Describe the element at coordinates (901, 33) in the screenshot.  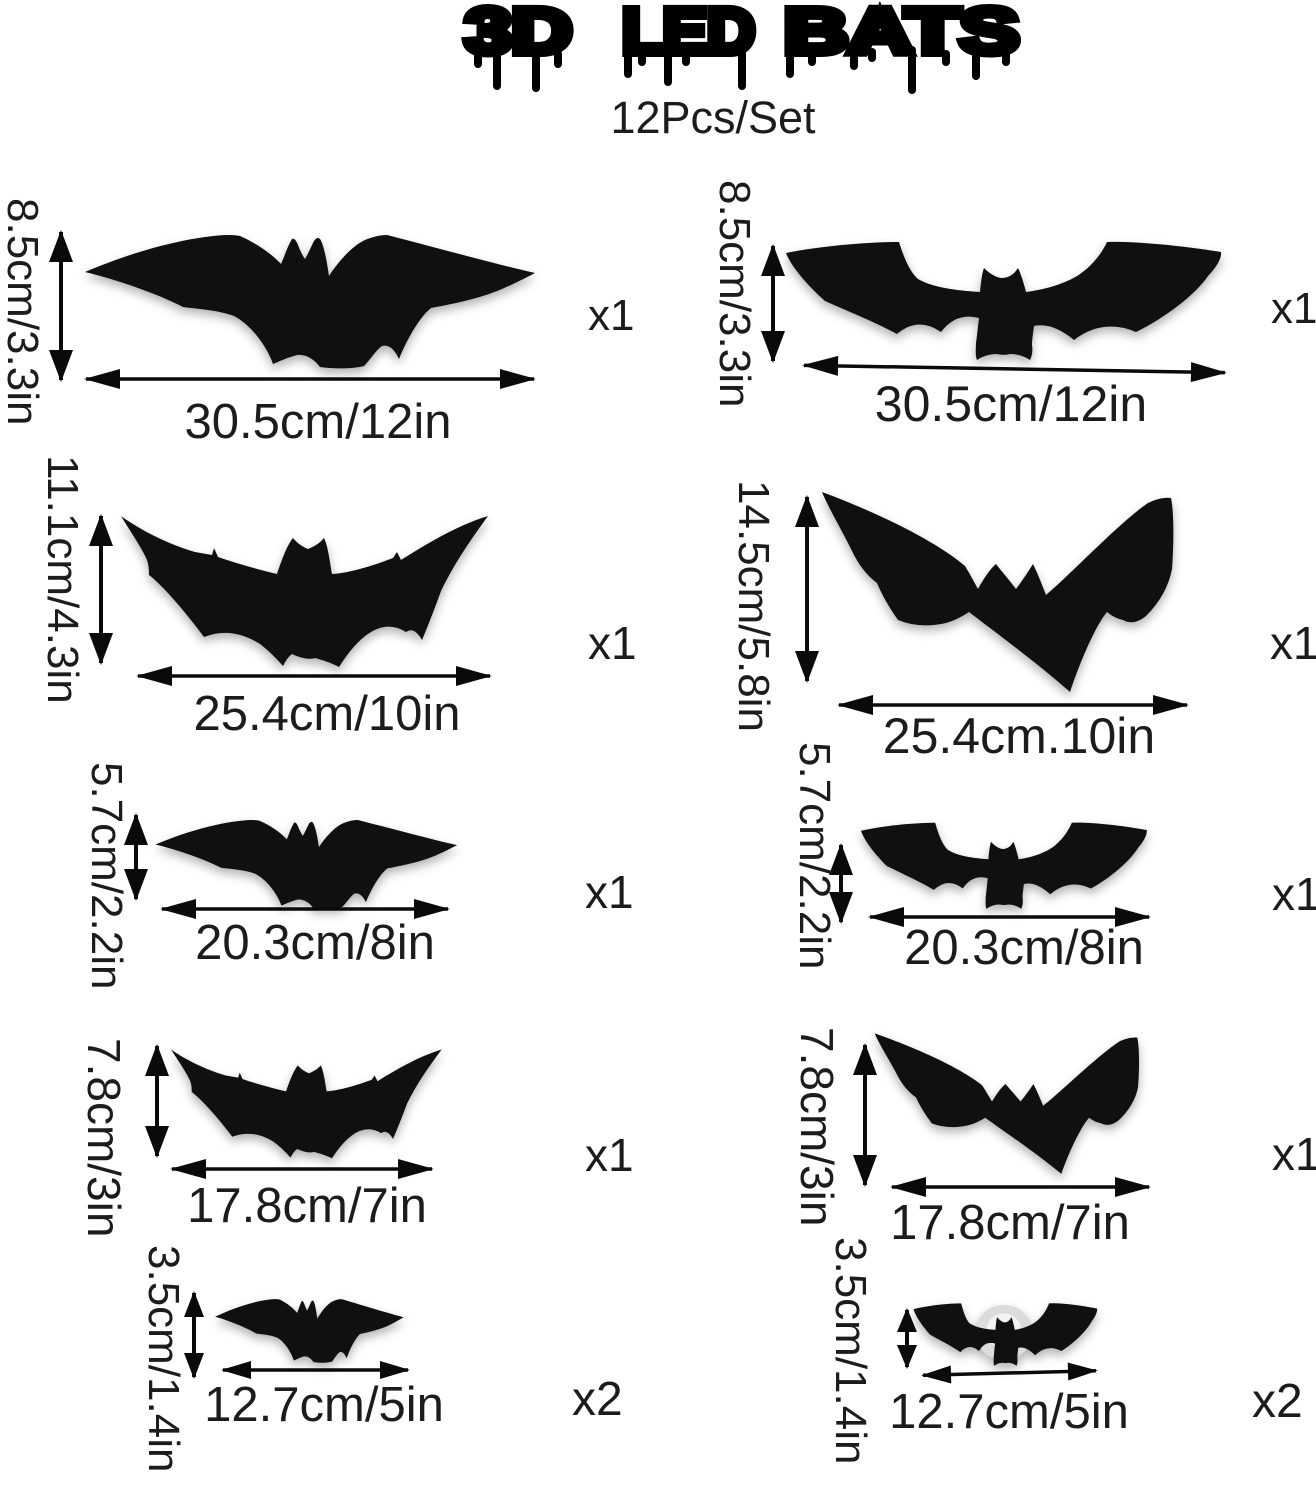
I see `svg-text: BATS` at that location.